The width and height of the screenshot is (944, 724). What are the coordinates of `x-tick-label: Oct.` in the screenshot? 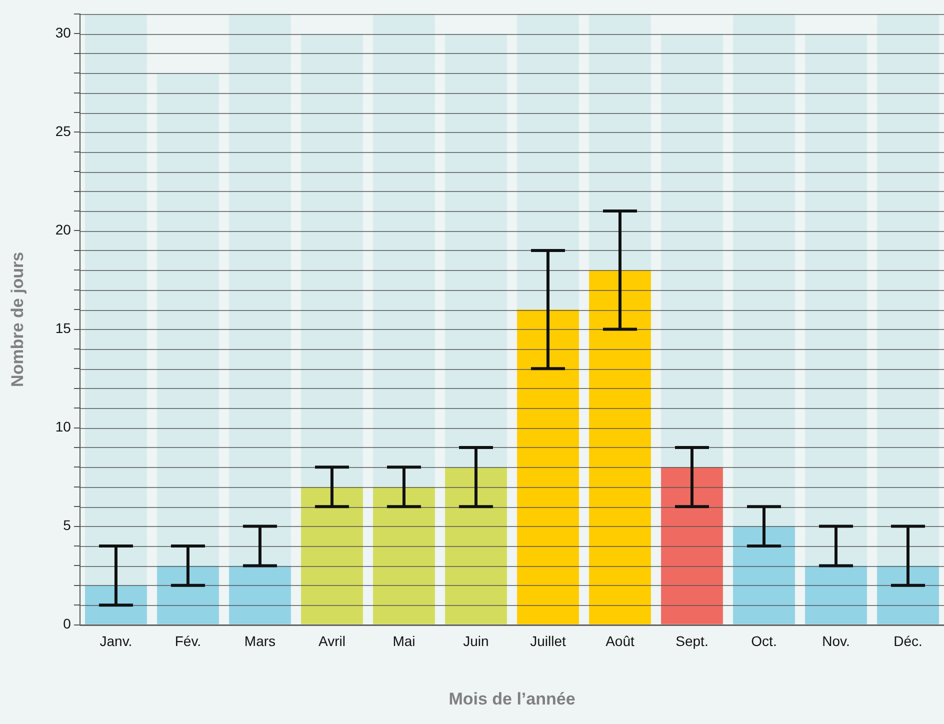 It's located at (764, 641).